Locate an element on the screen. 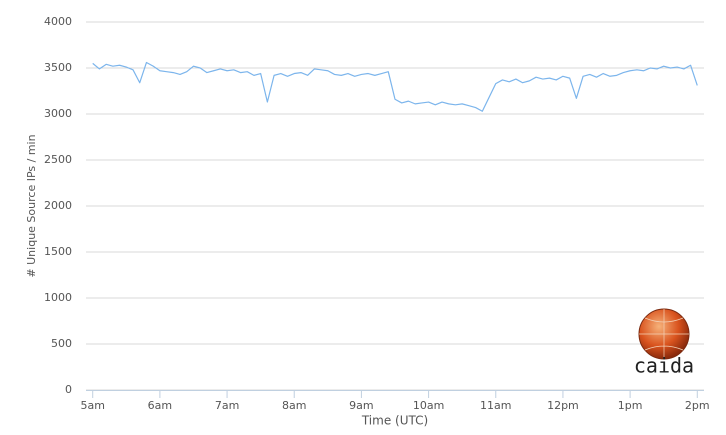 This screenshot has height=435, width=726. y-tick-label: 2500 is located at coordinates (58, 159).